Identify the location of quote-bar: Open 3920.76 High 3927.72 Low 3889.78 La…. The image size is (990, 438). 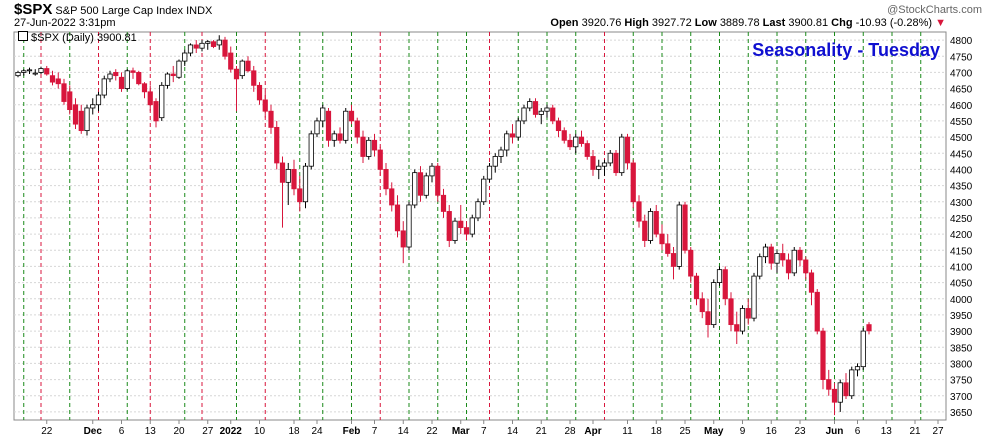
(748, 23).